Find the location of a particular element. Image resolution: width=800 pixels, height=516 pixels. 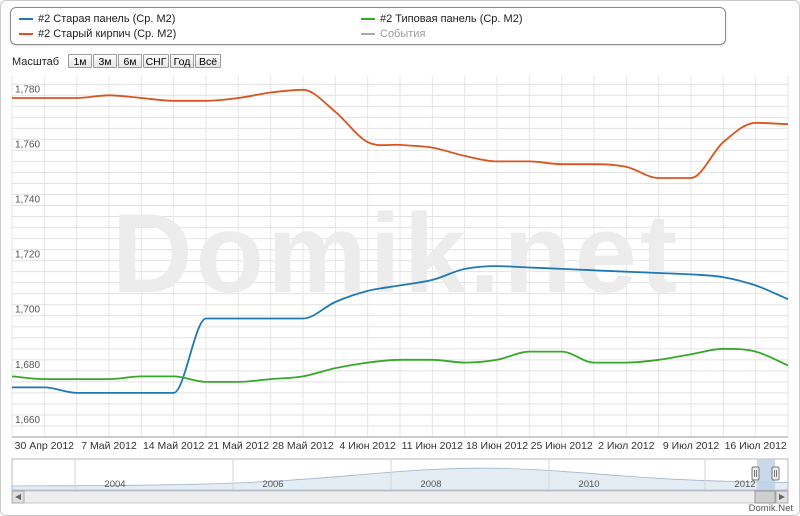

scrollbar-track is located at coordinates (400, 497).